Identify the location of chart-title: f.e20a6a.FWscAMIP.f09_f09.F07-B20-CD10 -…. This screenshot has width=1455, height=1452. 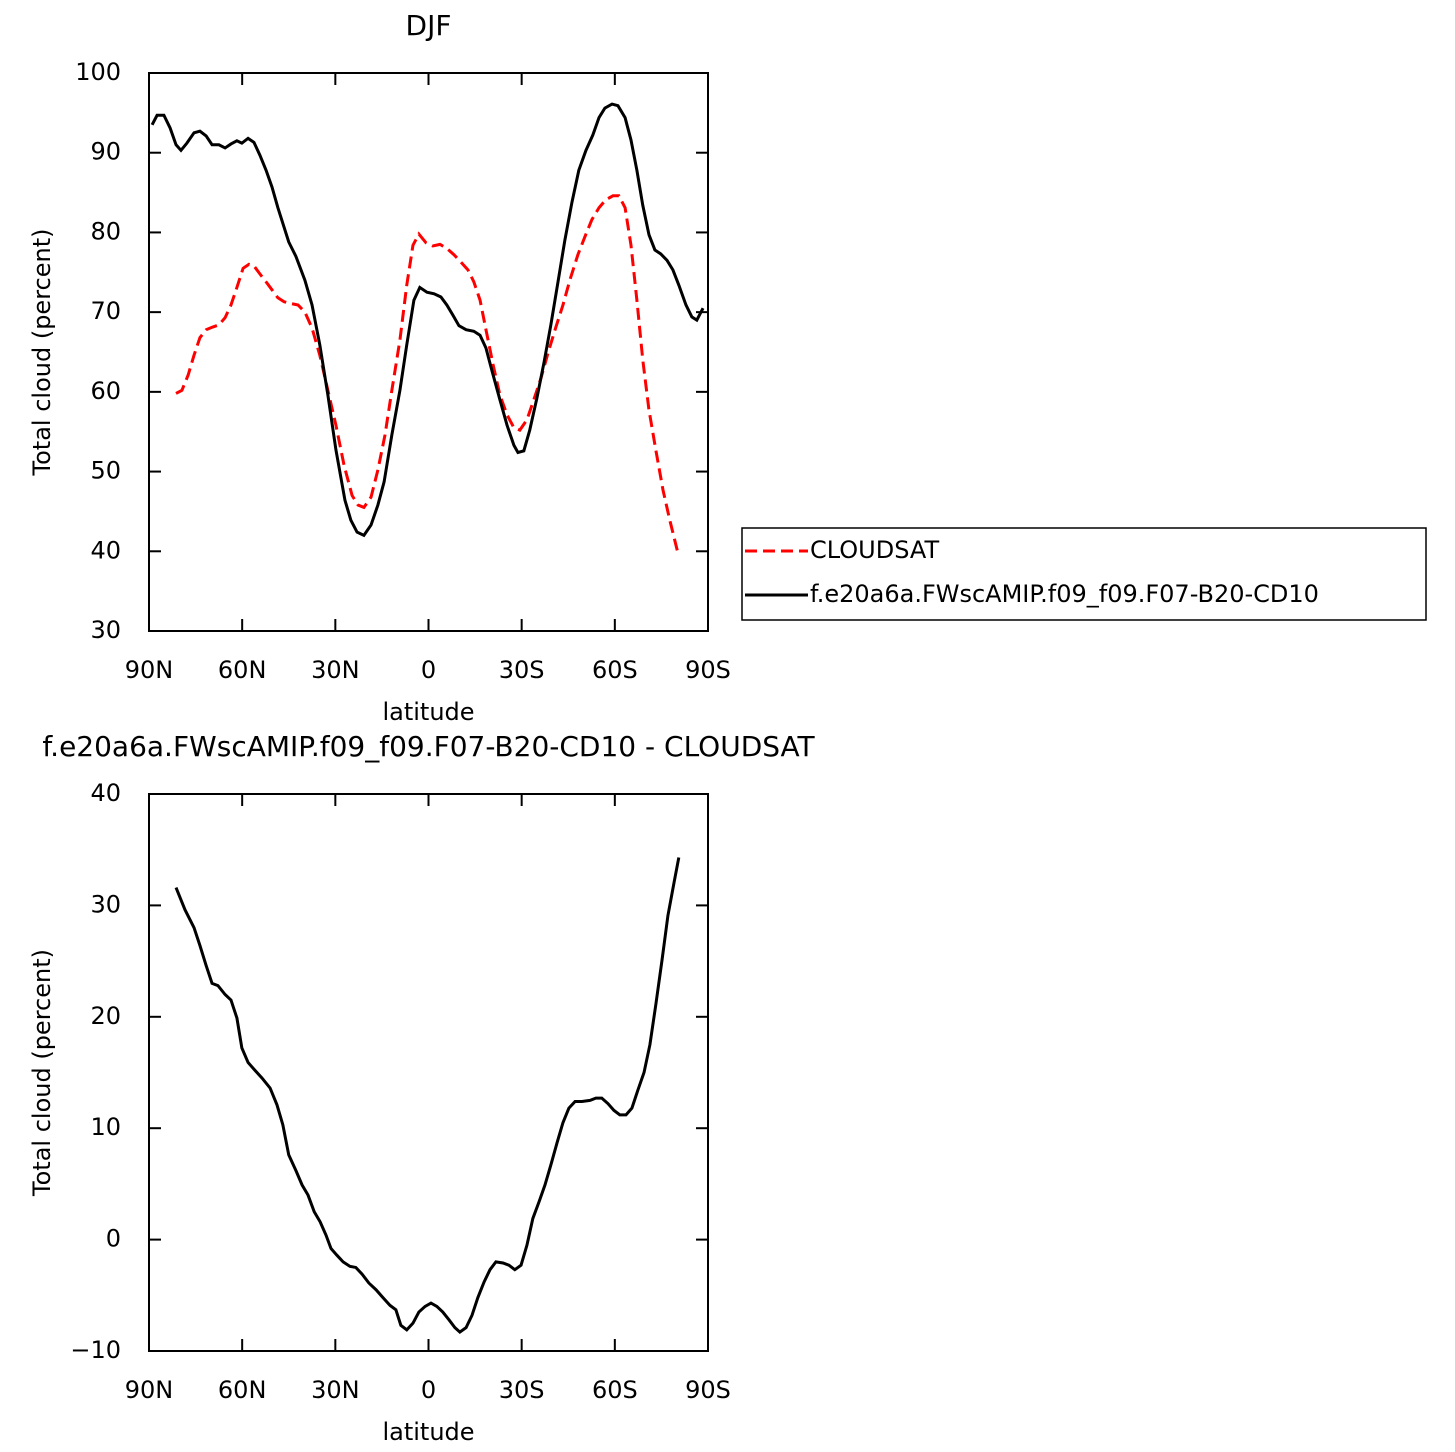
(428, 746).